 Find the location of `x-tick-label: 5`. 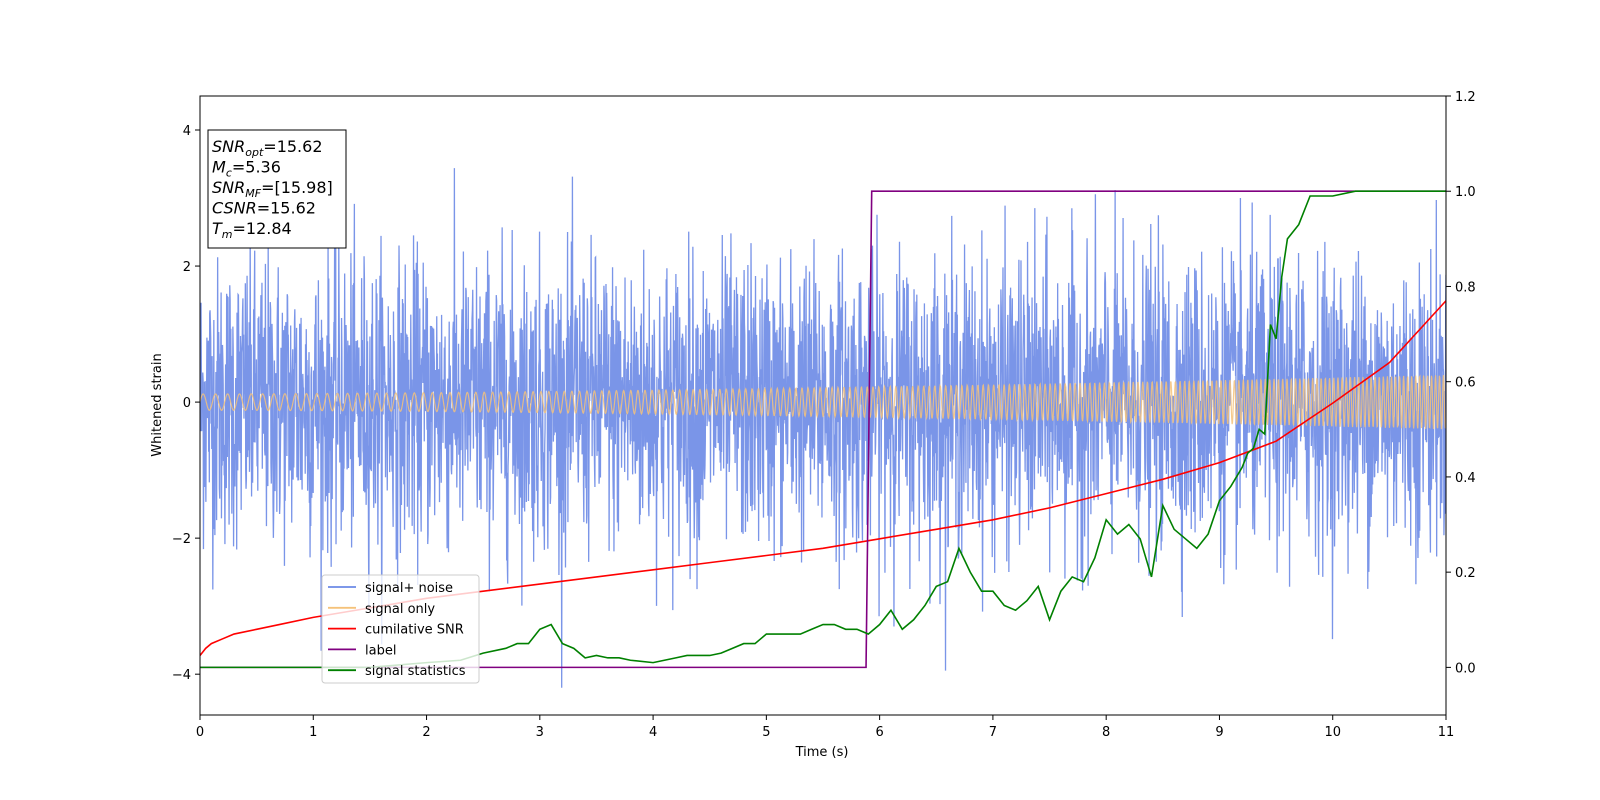

x-tick-label: 5 is located at coordinates (766, 732).